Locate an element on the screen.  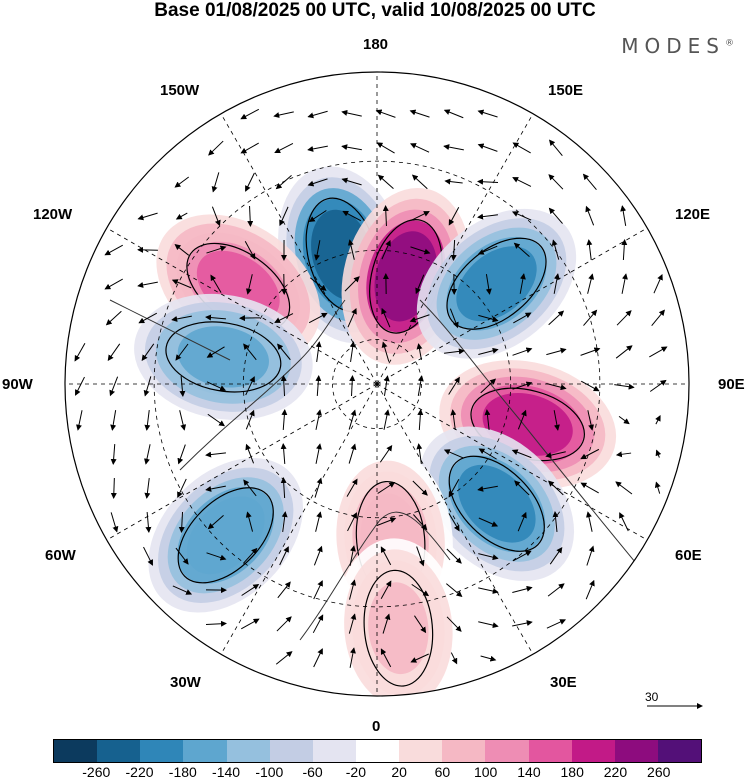
latitude-circle is located at coordinates (377, 384).